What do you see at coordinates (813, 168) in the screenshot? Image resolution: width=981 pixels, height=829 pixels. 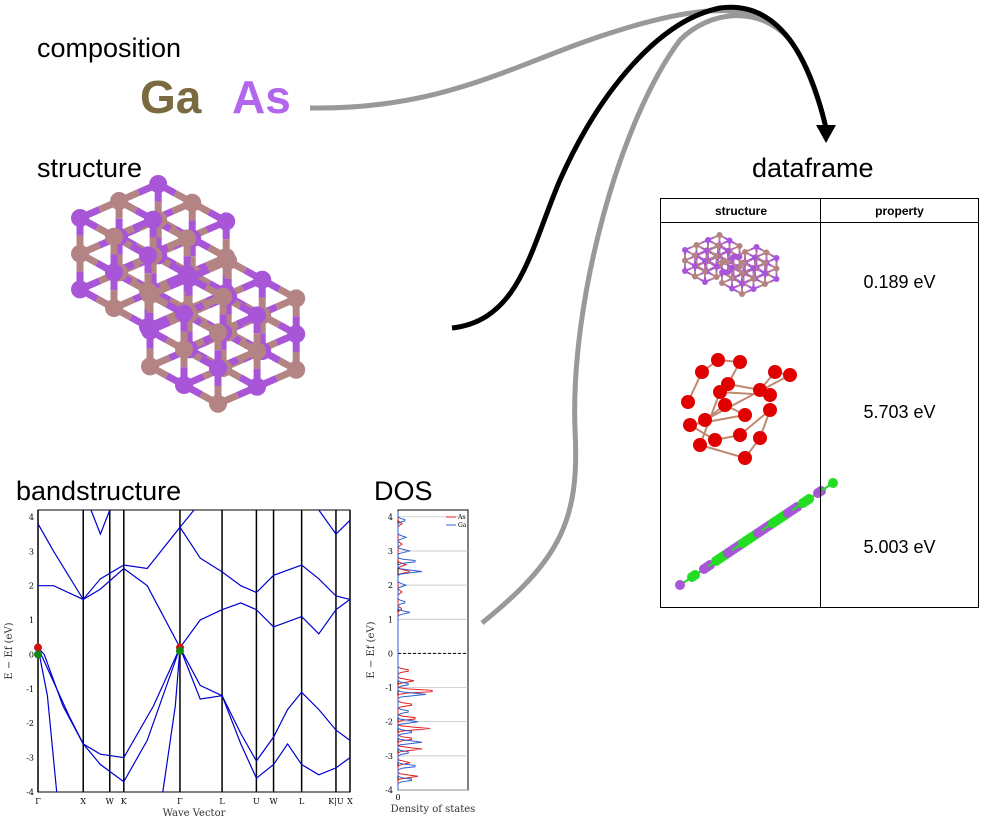 I see `dataframe-label: dataframe` at bounding box center [813, 168].